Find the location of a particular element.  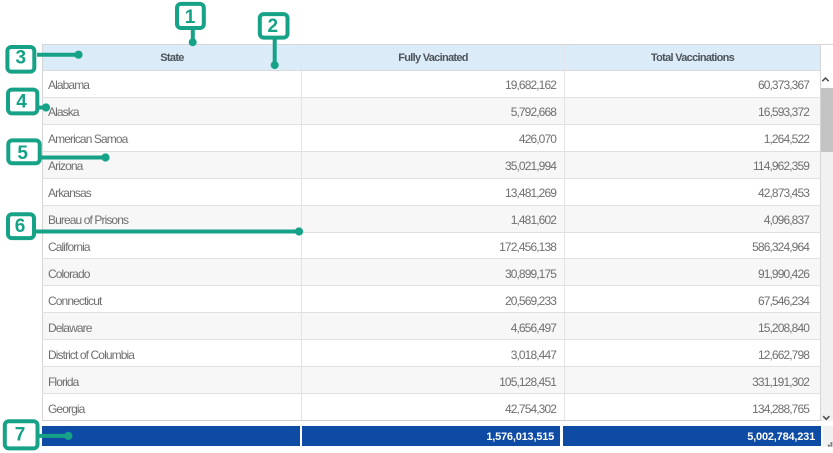

svg-text: 6 is located at coordinates (20, 226).